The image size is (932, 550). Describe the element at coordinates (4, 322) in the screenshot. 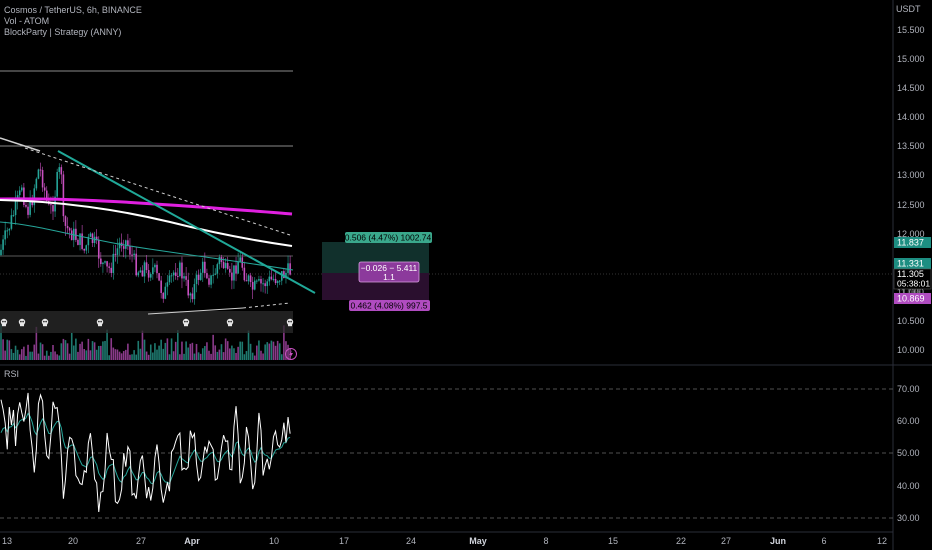

I see `skull-icon` at that location.